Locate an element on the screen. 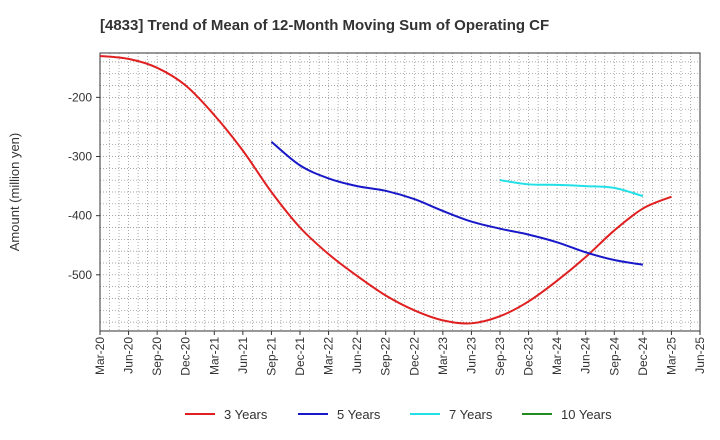  y-axis-ticks: -200 -300 -400 -500 is located at coordinates (84, 186).